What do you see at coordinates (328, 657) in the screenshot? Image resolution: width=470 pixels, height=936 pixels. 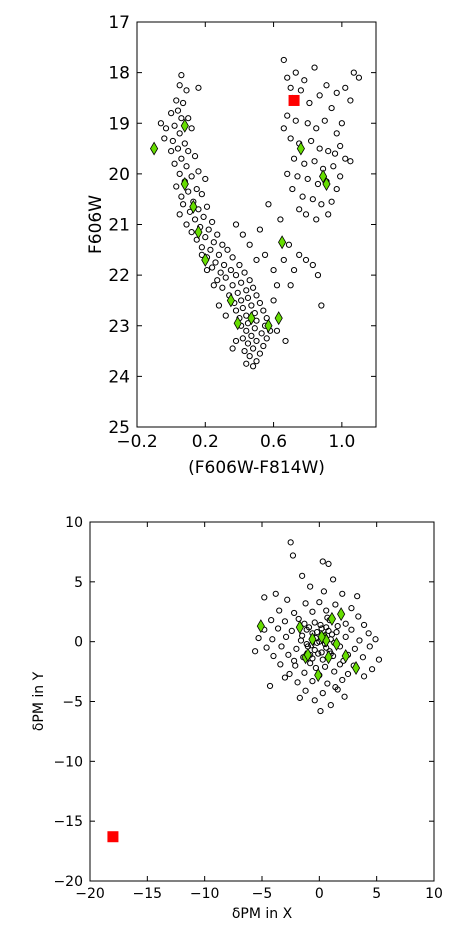 I see `pm-member-diamond` at bounding box center [328, 657].